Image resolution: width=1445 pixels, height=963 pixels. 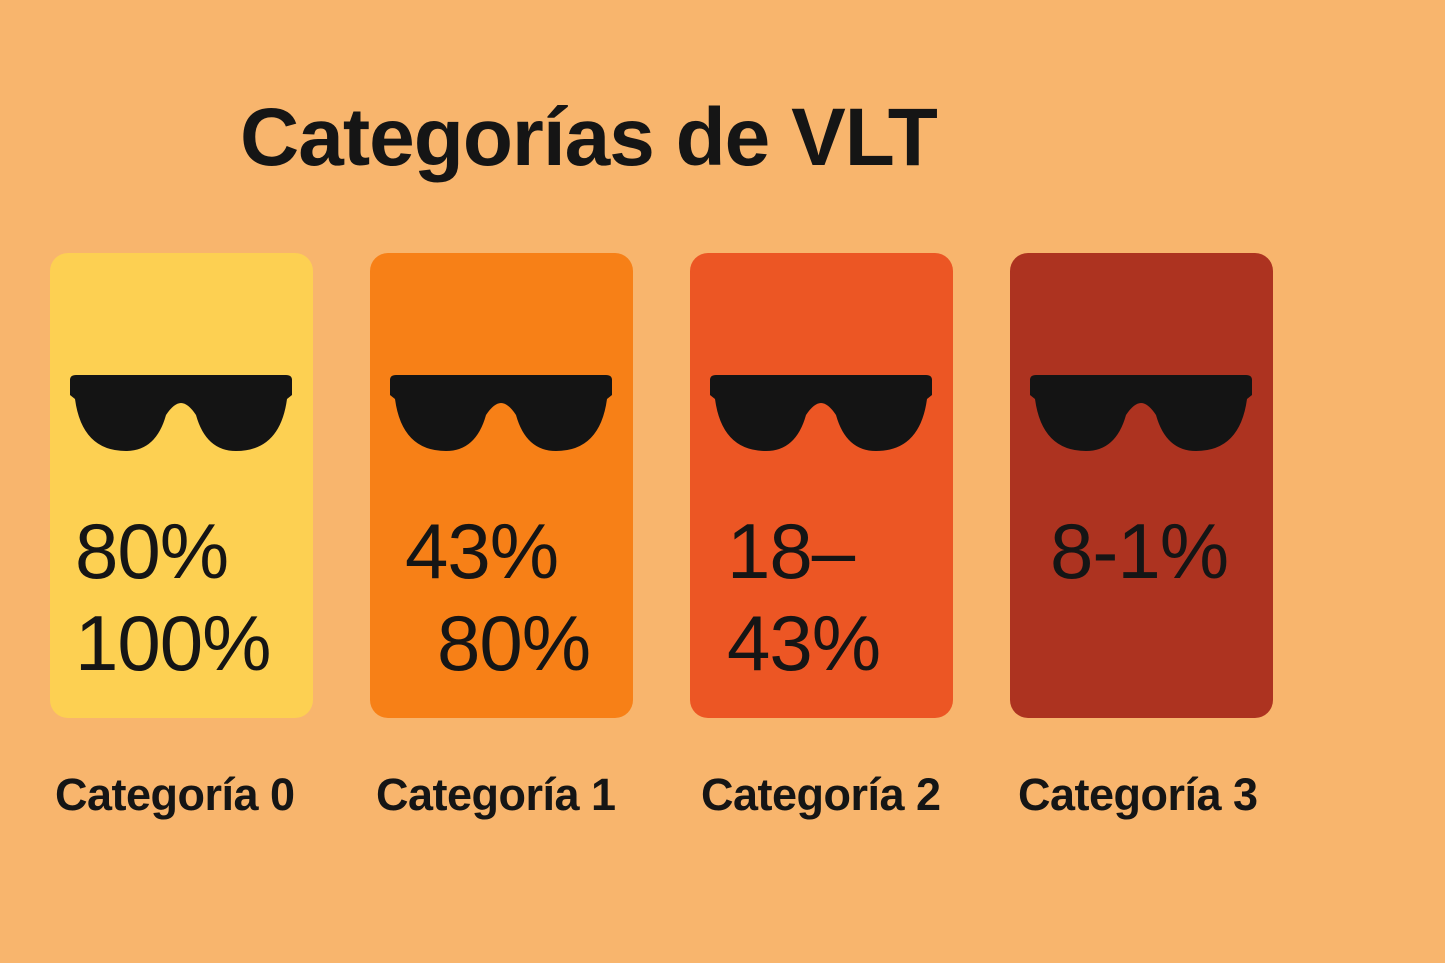 I want to click on vlt-range-line-2: 43%, so click(x=804, y=643).